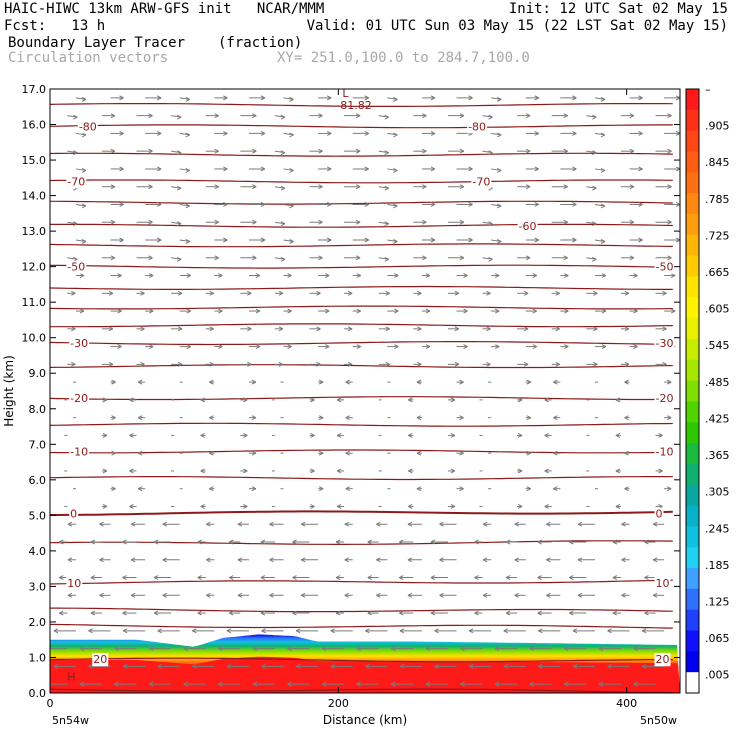  I want to click on contour-label: -10, so click(664, 451).